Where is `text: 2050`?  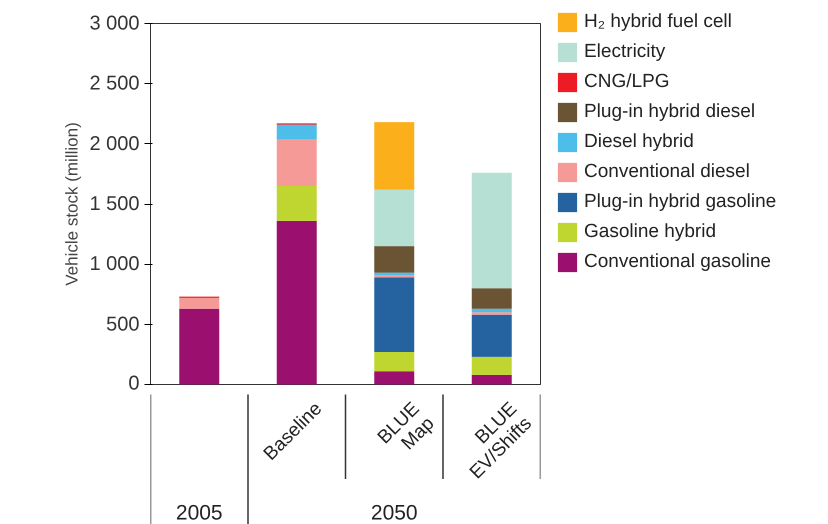
text: 2050 is located at coordinates (394, 512).